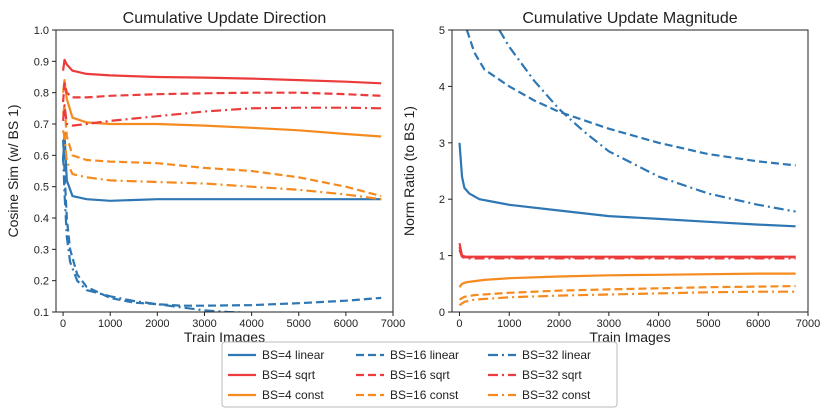 The height and width of the screenshot is (420, 830). I want to click on legend-box, so click(419, 374).